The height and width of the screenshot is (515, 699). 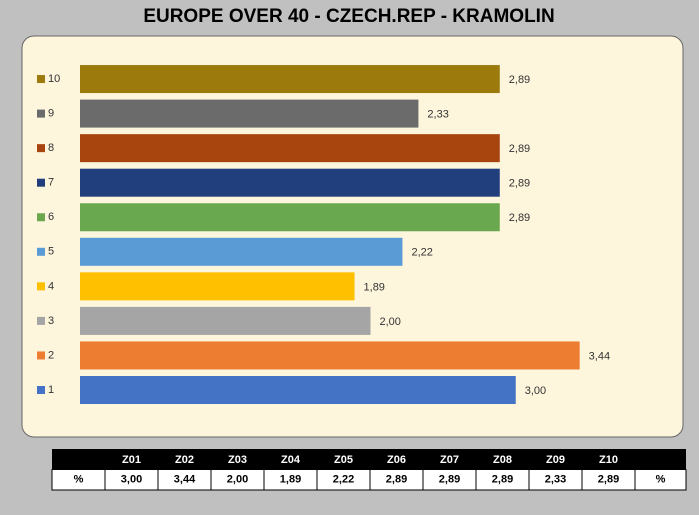 What do you see at coordinates (185, 480) in the screenshot?
I see `table-cell: 3,44` at bounding box center [185, 480].